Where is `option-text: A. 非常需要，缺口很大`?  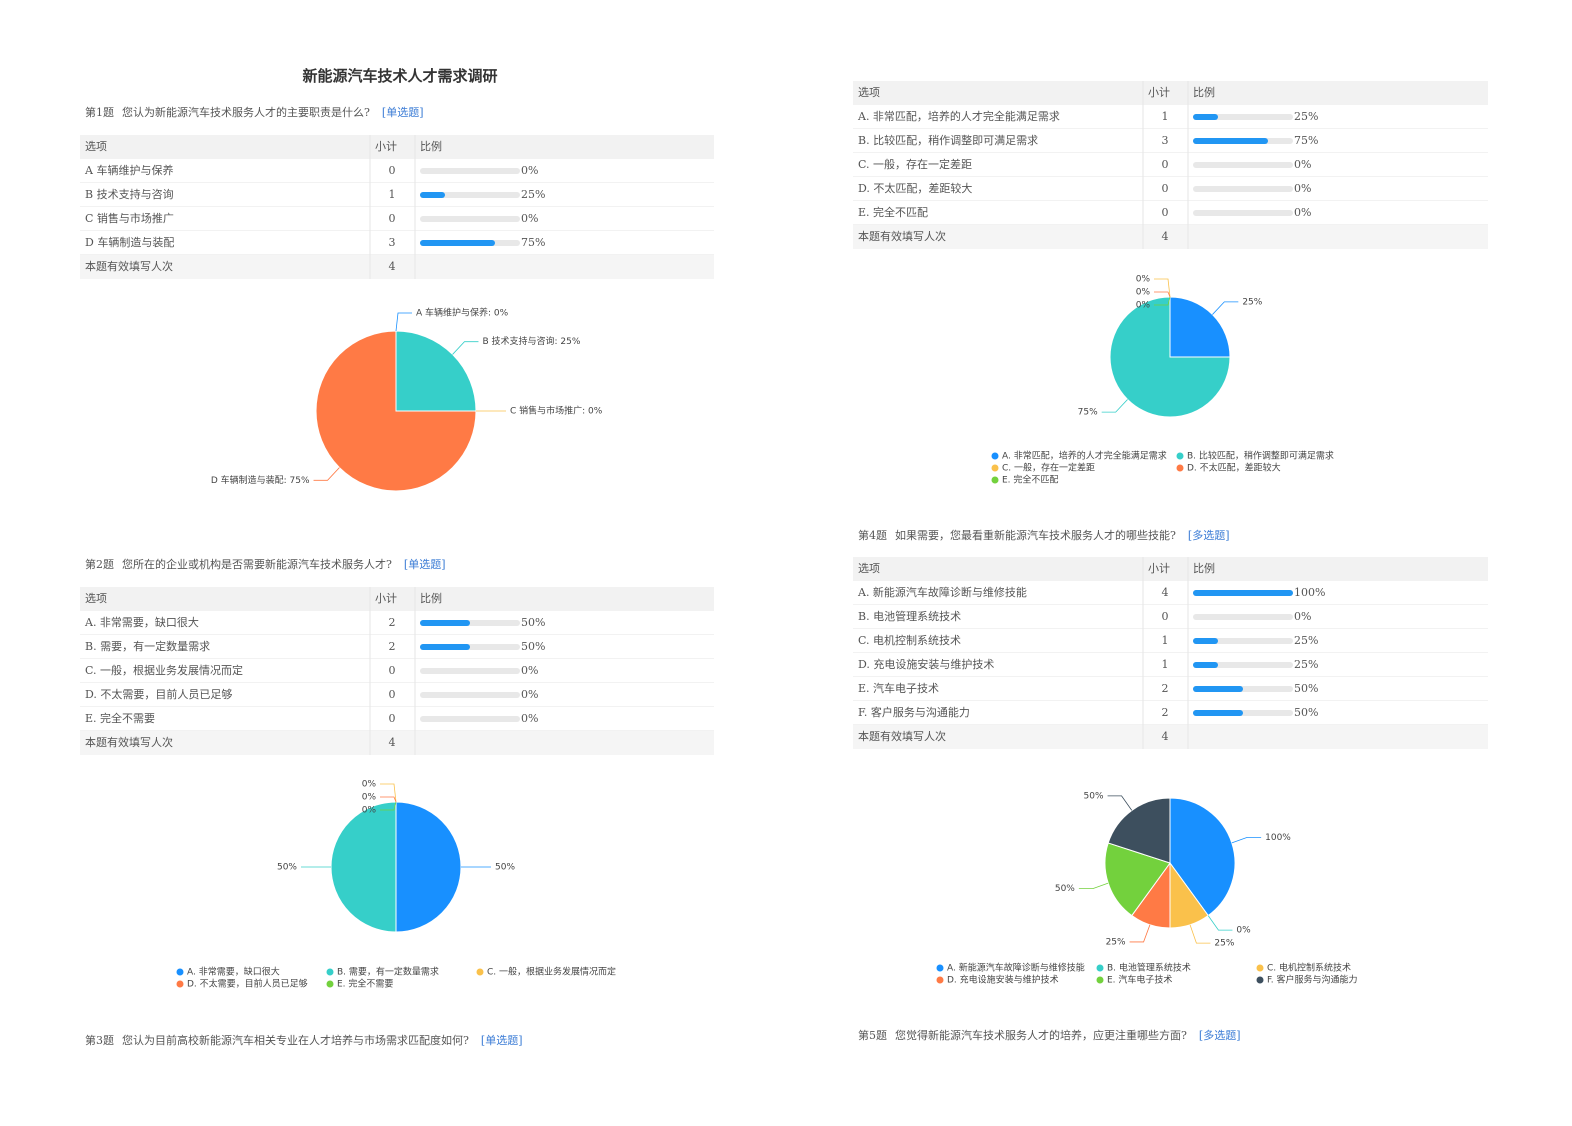
option-text: A. 非常需要，缺口很大 is located at coordinates (141, 622).